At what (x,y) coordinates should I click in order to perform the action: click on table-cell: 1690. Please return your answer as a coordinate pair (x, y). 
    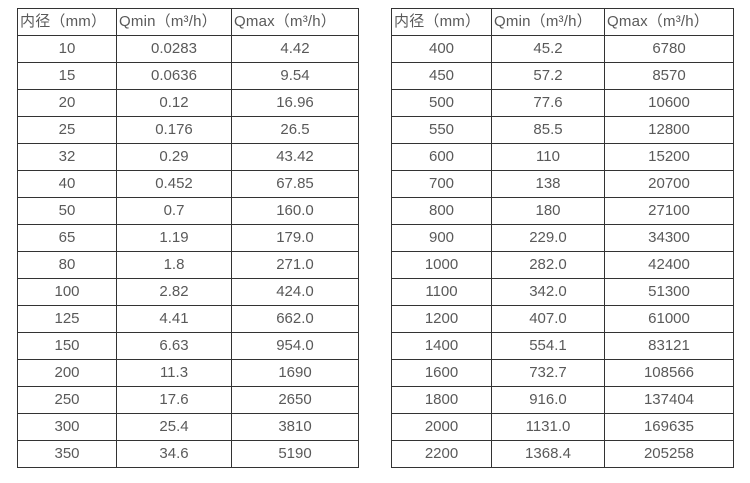
    Looking at the image, I should click on (295, 373).